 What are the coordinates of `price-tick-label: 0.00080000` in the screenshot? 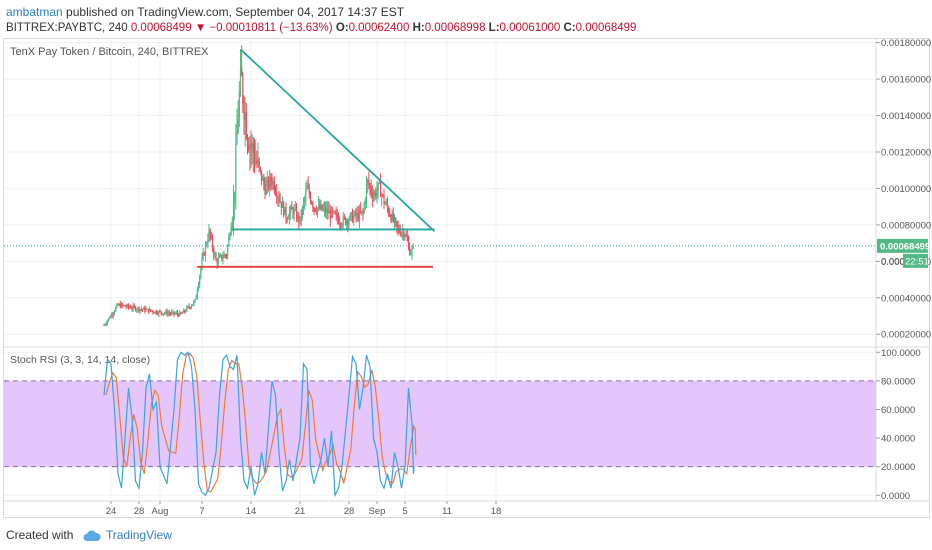 It's located at (906, 225).